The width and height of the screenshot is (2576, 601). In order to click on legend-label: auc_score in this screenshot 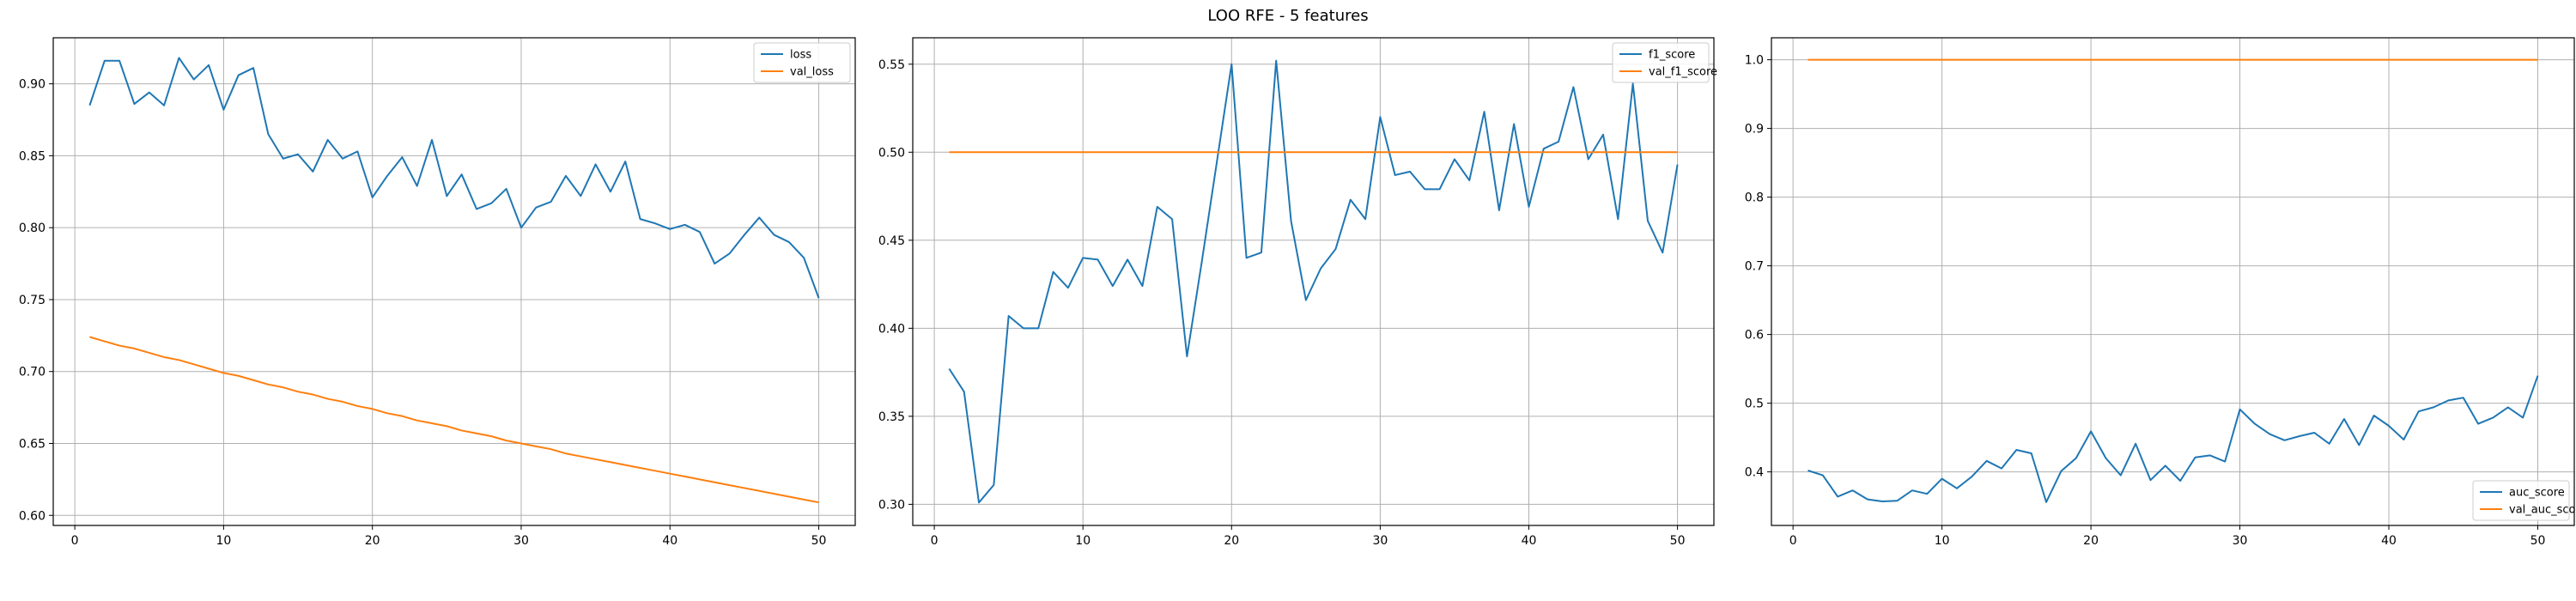, I will do `click(2537, 493)`.